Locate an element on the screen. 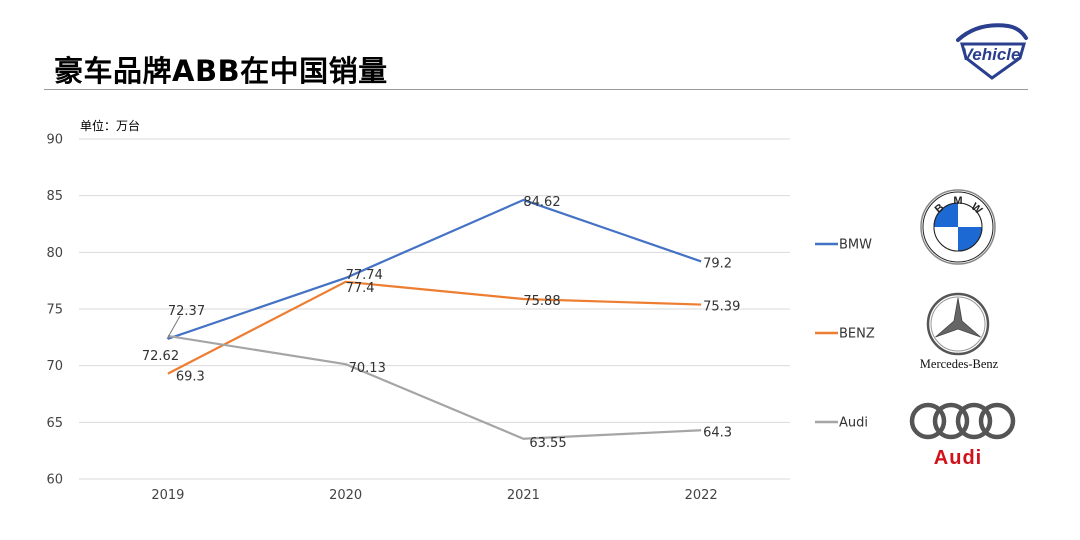 The height and width of the screenshot is (540, 1080). y-tick-label-85: 85 is located at coordinates (54, 196).